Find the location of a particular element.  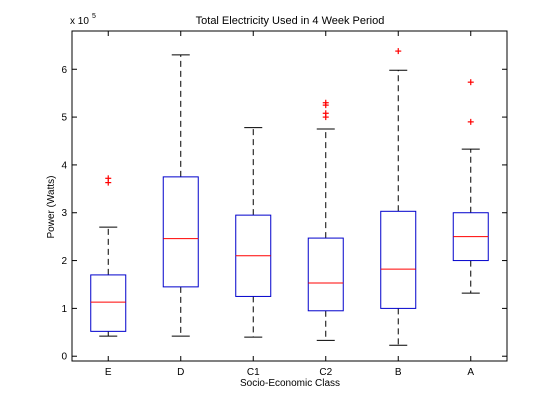

y-axis-label: Power (Watts) is located at coordinates (51, 207).